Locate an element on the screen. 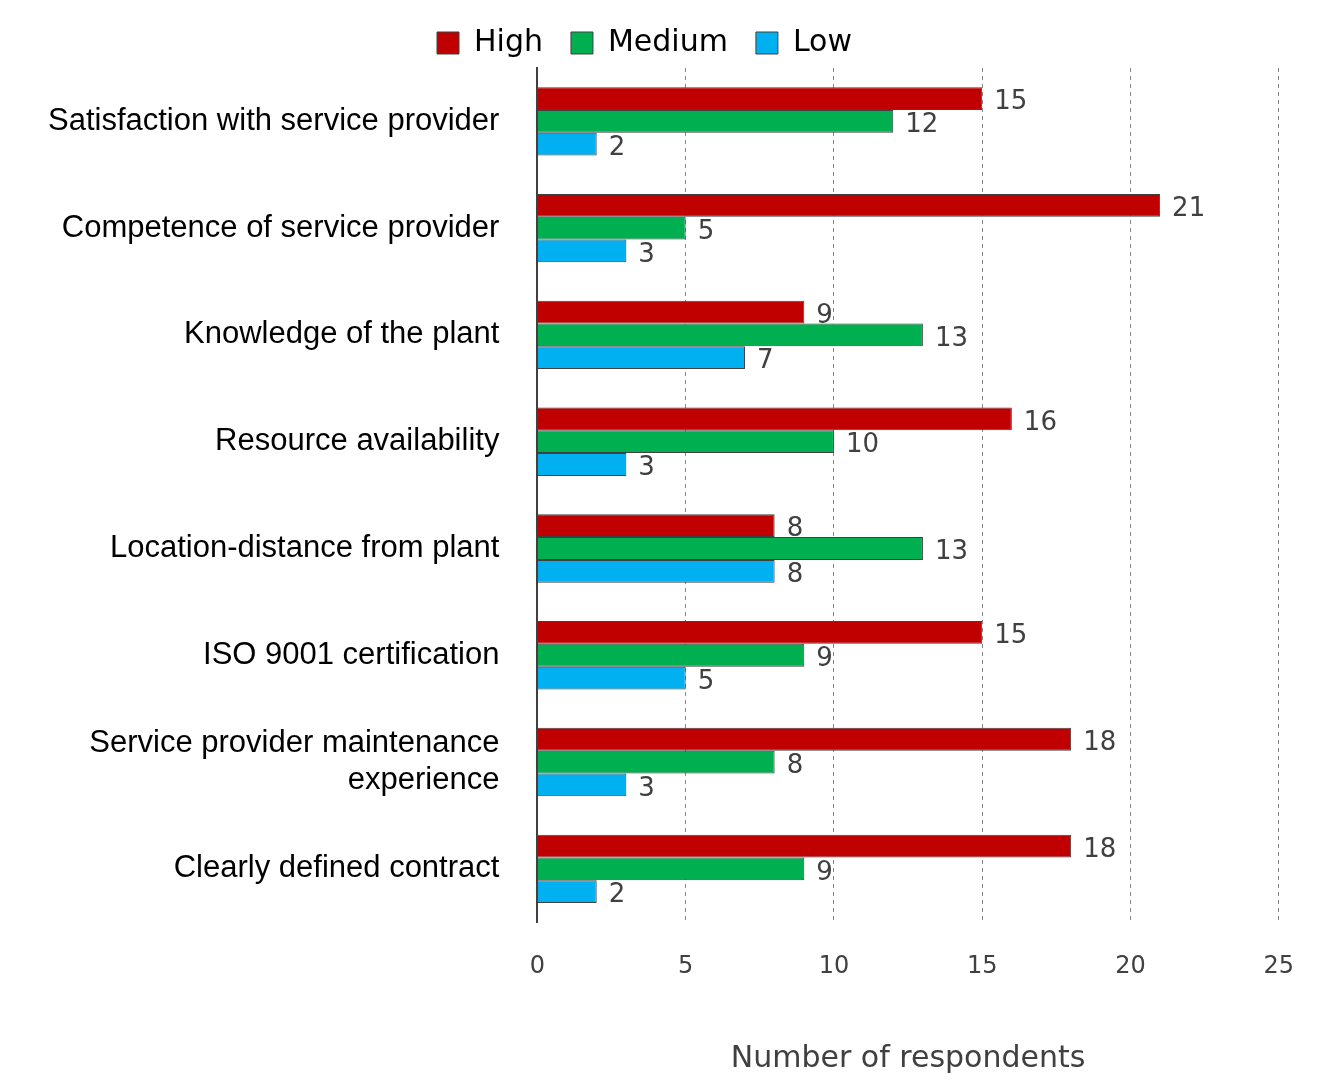  x-tick-label: 20 is located at coordinates (1130, 964).